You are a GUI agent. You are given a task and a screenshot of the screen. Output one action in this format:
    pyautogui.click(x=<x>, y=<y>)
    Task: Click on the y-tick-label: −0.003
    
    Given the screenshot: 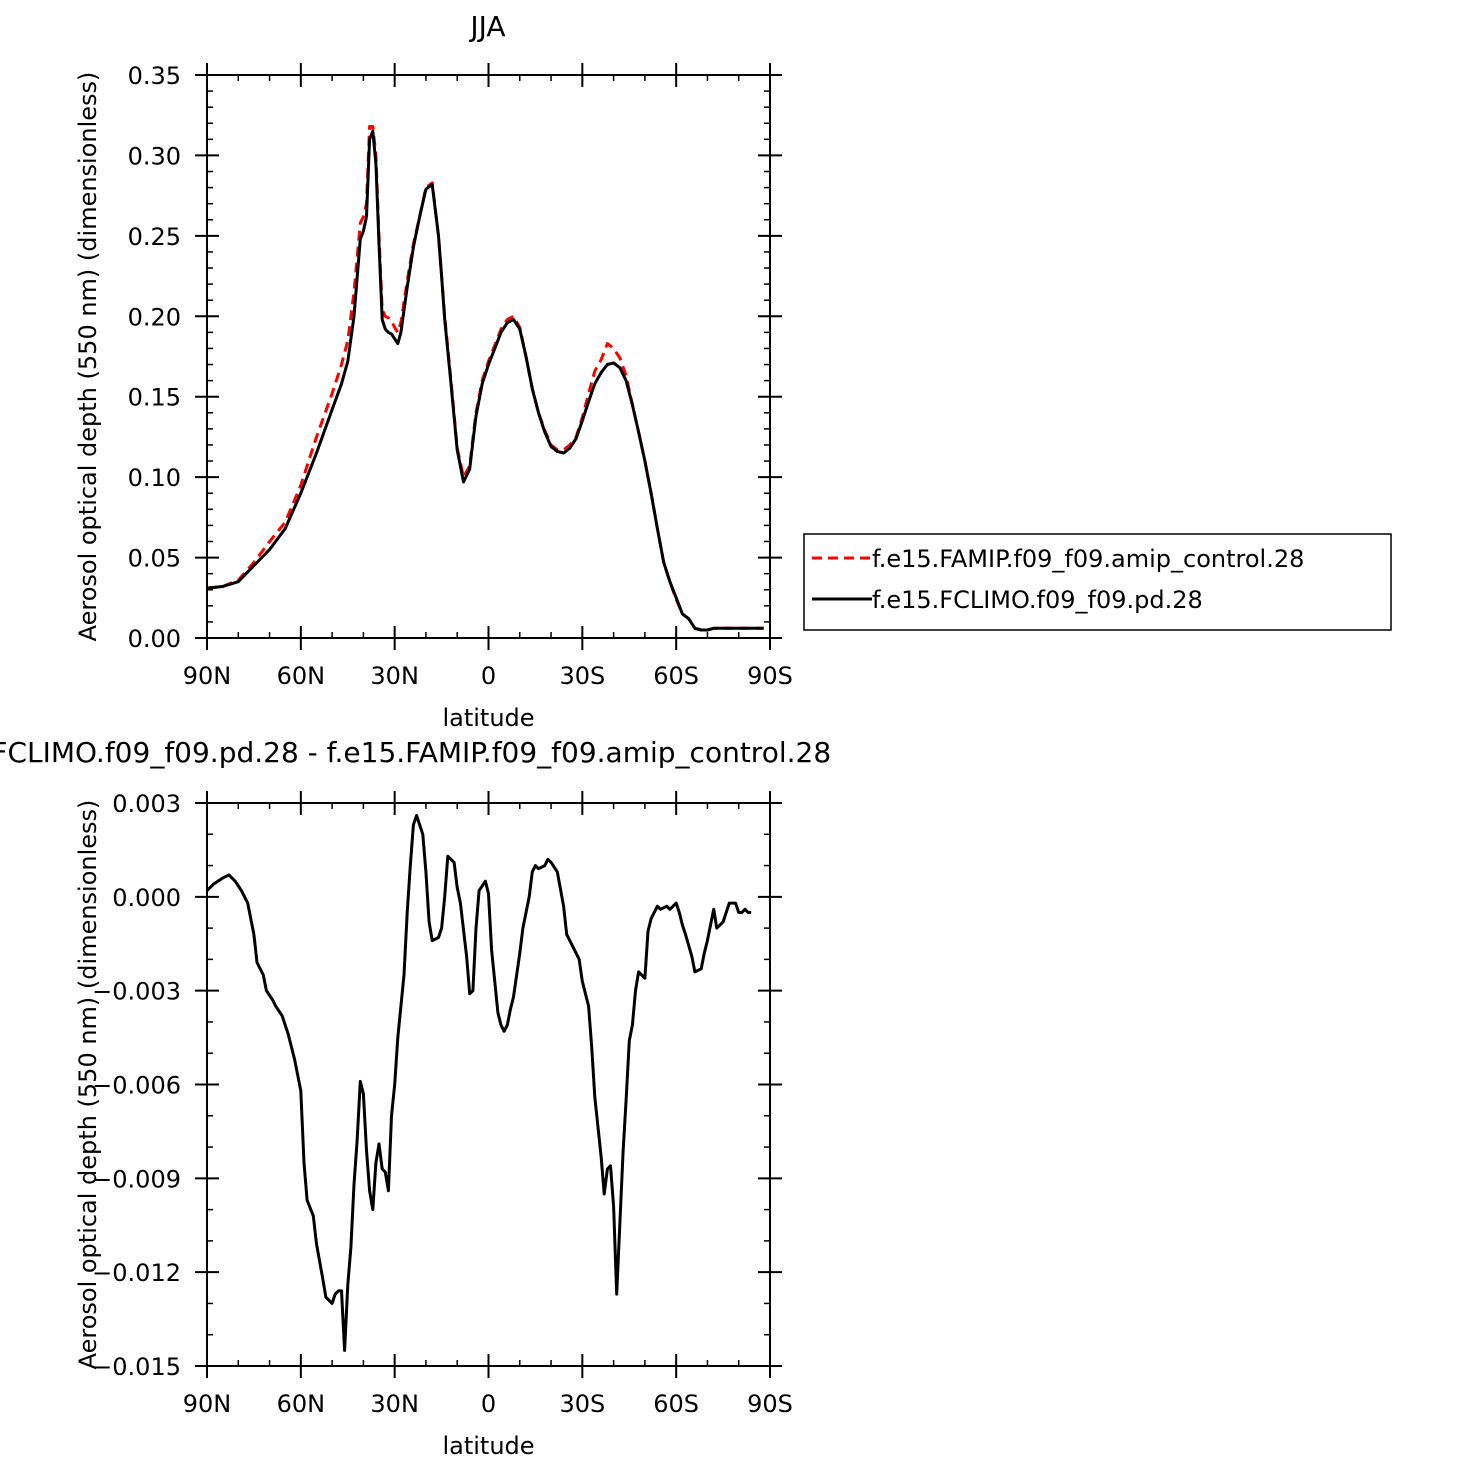 What is the action you would take?
    pyautogui.click(x=136, y=992)
    